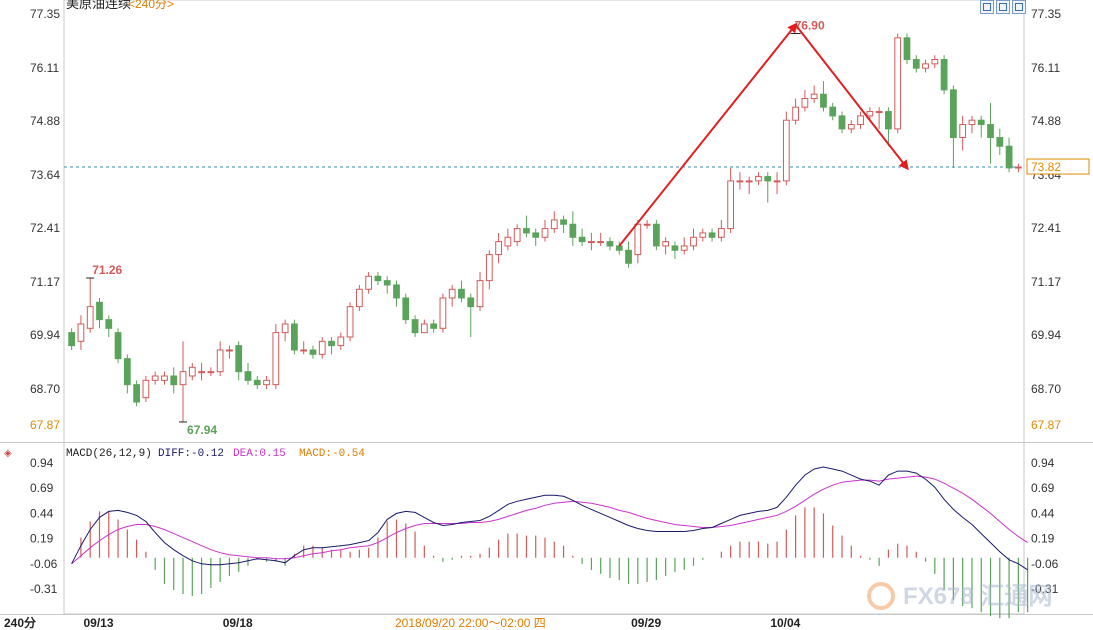  What do you see at coordinates (1043, 539) in the screenshot?
I see `macd-y-tick-right: 0.19` at bounding box center [1043, 539].